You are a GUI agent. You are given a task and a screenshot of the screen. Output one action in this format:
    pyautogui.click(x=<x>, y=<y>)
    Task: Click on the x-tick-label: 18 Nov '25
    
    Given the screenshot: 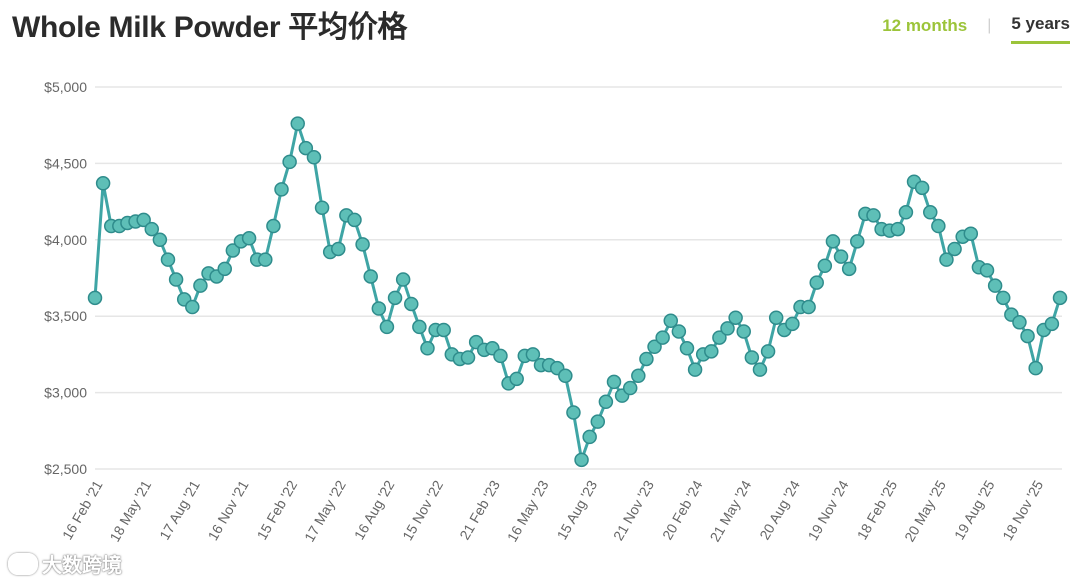 What is the action you would take?
    pyautogui.click(x=1022, y=510)
    